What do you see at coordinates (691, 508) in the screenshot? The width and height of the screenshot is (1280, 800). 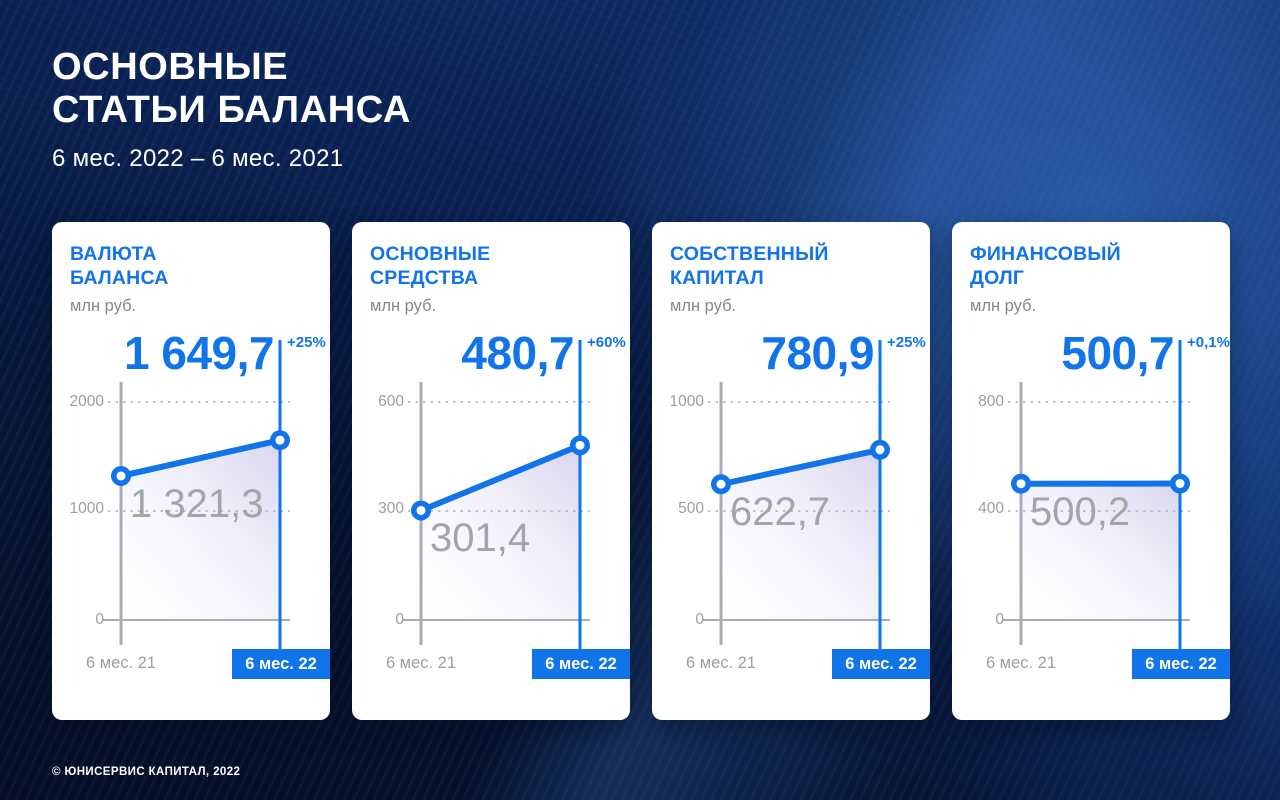 I see `ytick-label: 500` at bounding box center [691, 508].